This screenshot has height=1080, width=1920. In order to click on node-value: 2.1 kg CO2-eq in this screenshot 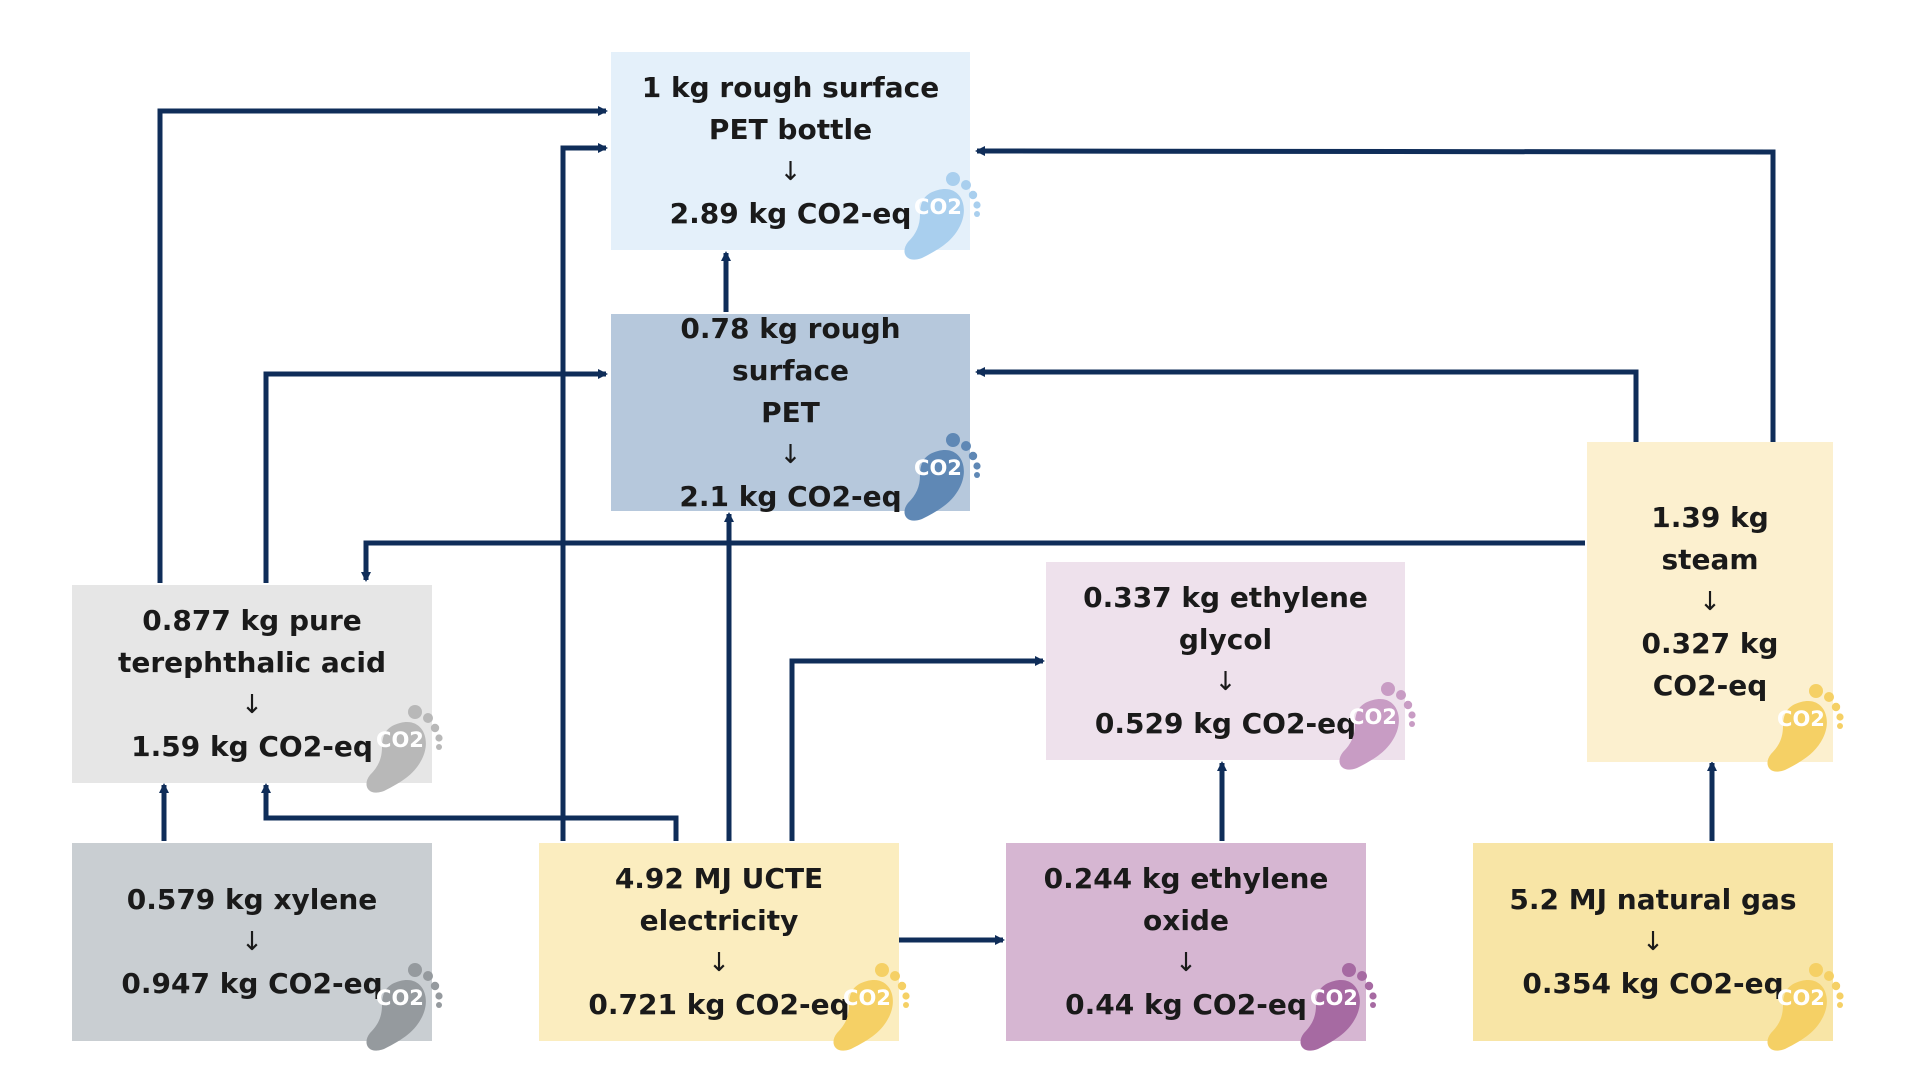, I will do `click(790, 496)`.